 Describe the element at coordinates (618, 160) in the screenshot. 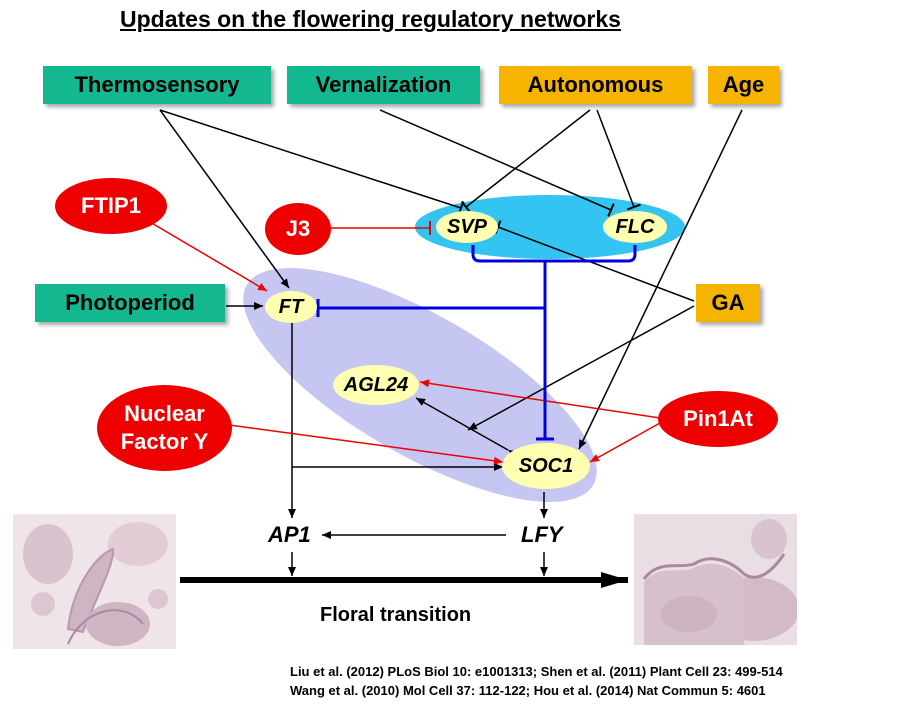

I see `edge-auto-flc` at that location.